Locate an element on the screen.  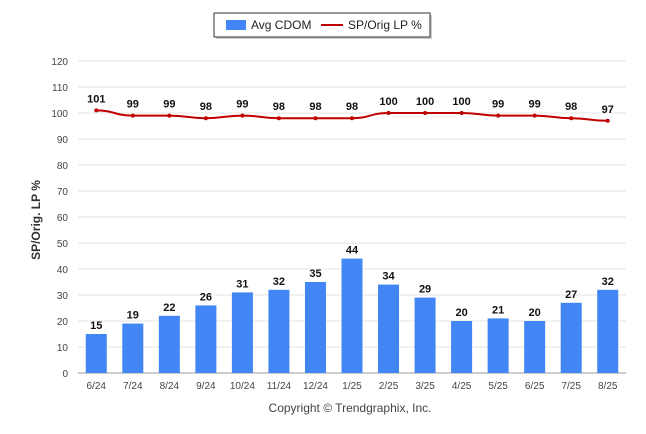
legend-label-line: SP/Orig LP % is located at coordinates (385, 25).